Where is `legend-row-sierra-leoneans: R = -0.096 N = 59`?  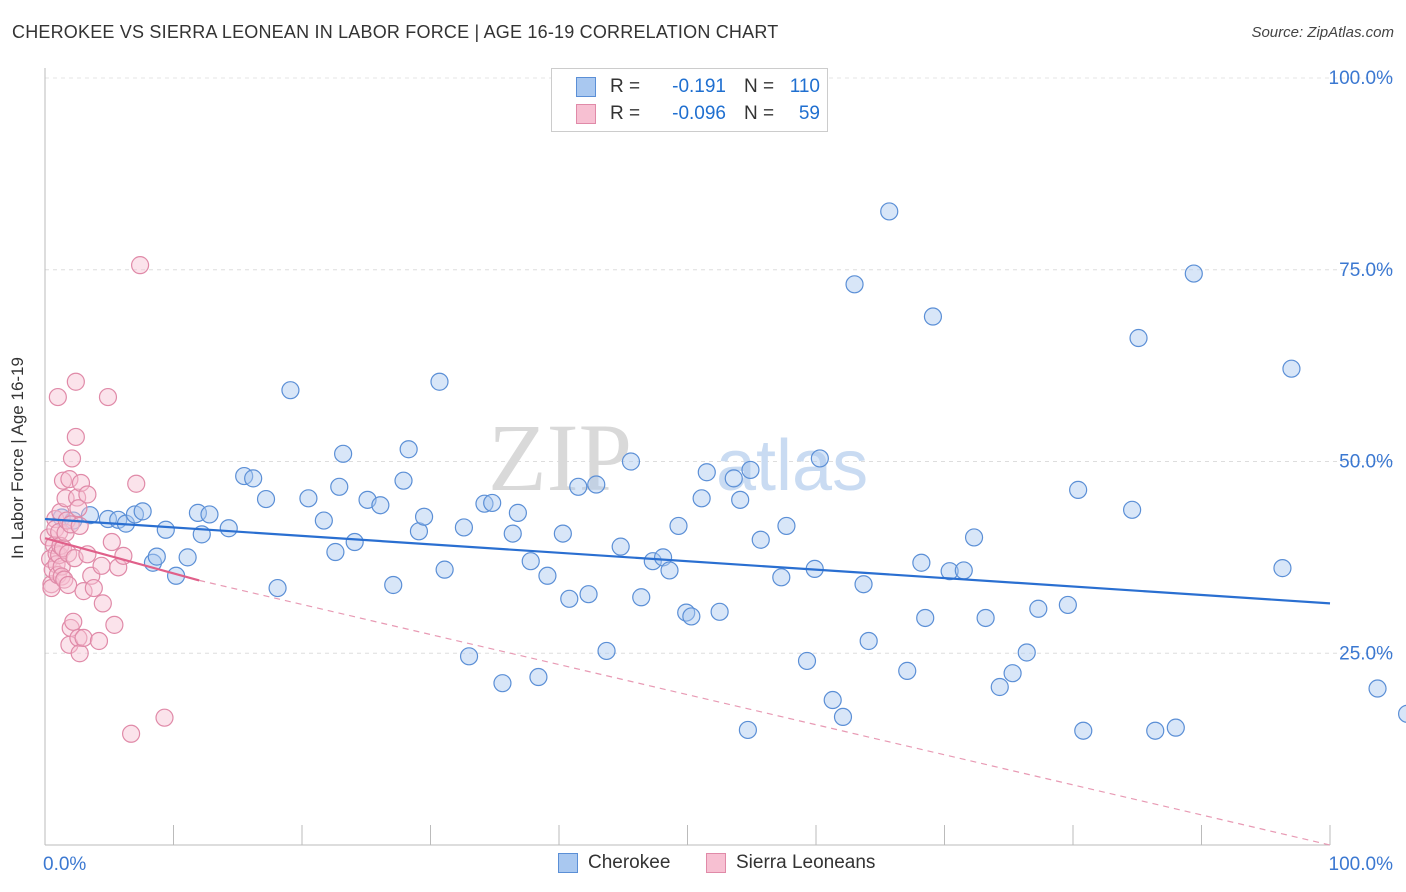 legend-row-sierra-leoneans: R = -0.096 N = 59 is located at coordinates (686, 114).